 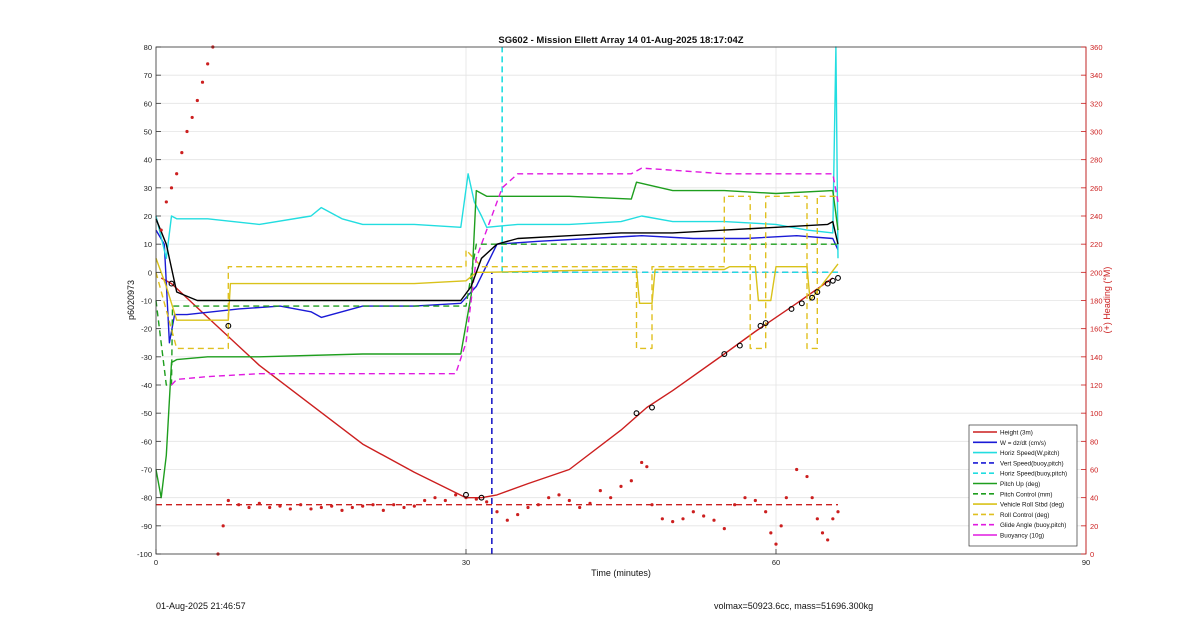 What do you see at coordinates (1096, 132) in the screenshot?
I see `y2-tick-label: 300` at bounding box center [1096, 132].